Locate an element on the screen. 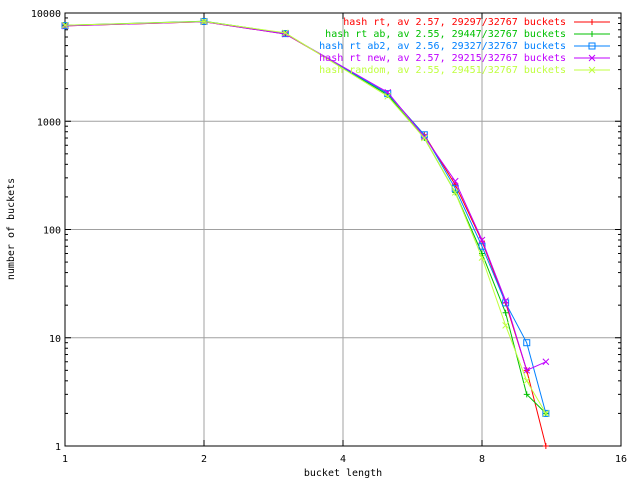 The image size is (640, 480). x-tick-label: 4 is located at coordinates (343, 459).